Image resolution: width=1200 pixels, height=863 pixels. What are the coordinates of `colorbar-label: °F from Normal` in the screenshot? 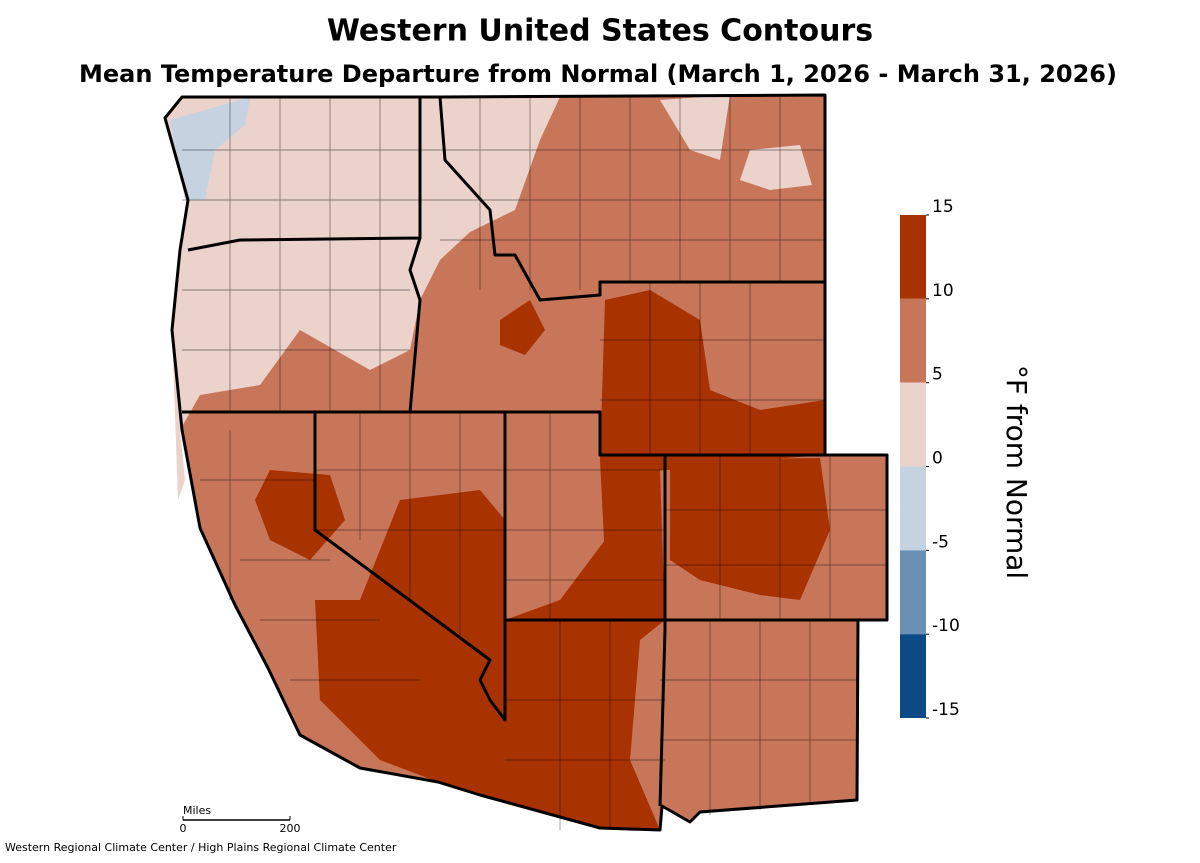 It's located at (1016, 472).